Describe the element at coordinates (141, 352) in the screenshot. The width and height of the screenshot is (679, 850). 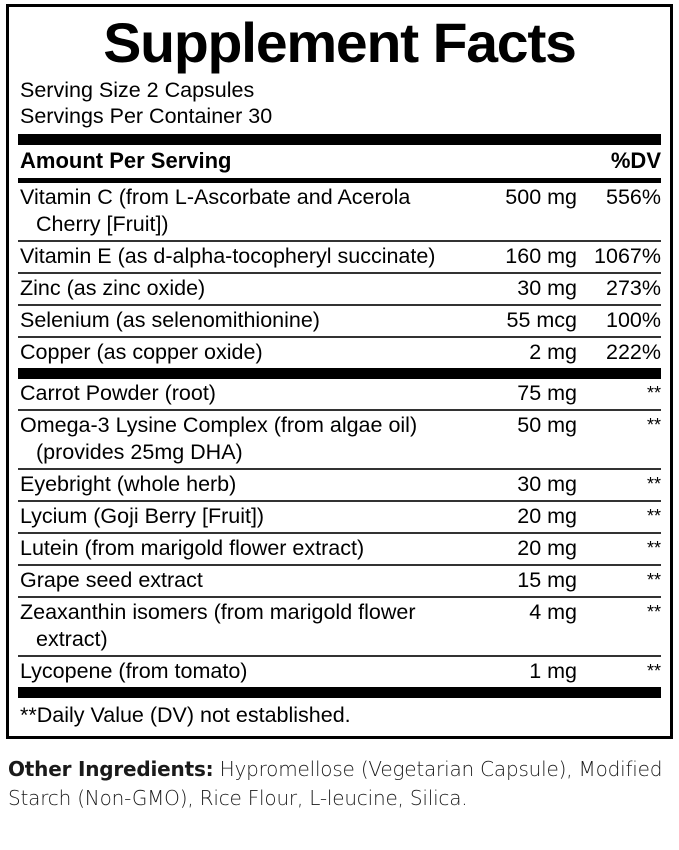
I see `nutrient-name: Copper (as copper oxide)` at that location.